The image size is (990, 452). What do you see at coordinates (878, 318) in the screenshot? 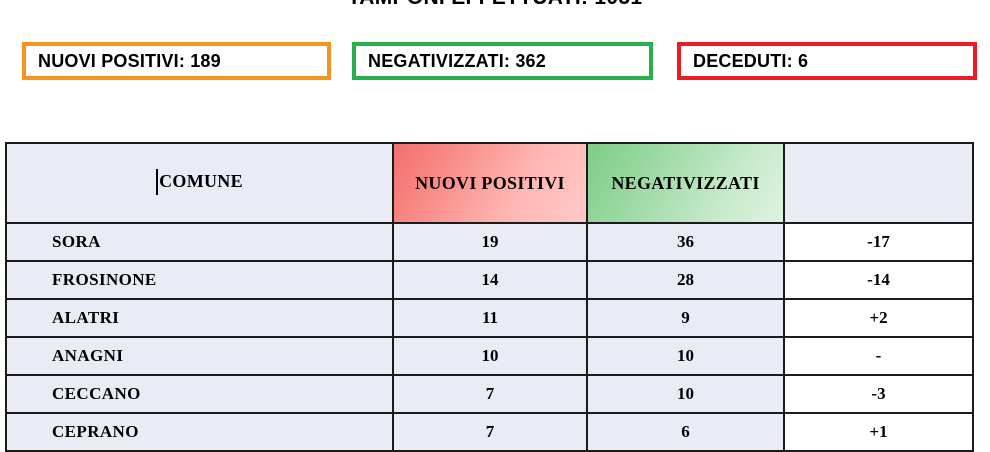
I see `cell-delta: +2` at bounding box center [878, 318].